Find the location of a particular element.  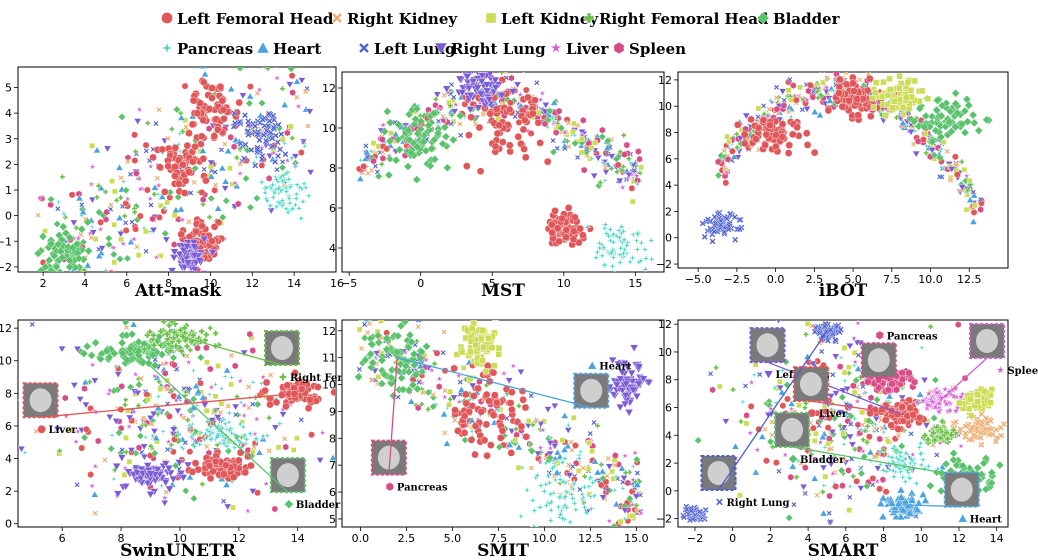

x-tick-label: −5 is located at coordinates (349, 283).